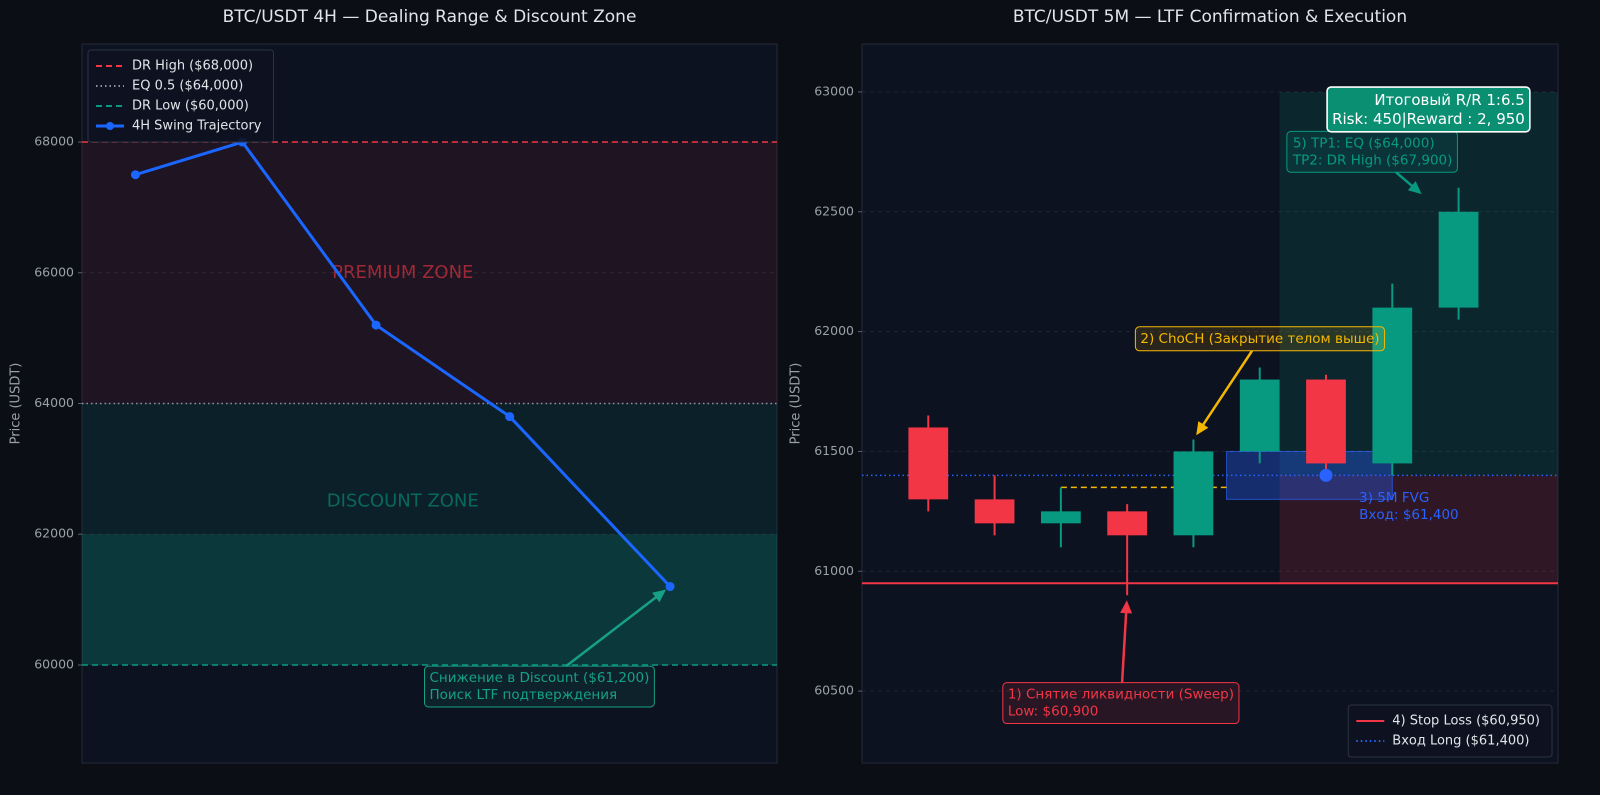 This screenshot has height=795, width=1600. What do you see at coordinates (1409, 515) in the screenshot?
I see `annotation-text: Вход: $61,400` at bounding box center [1409, 515].